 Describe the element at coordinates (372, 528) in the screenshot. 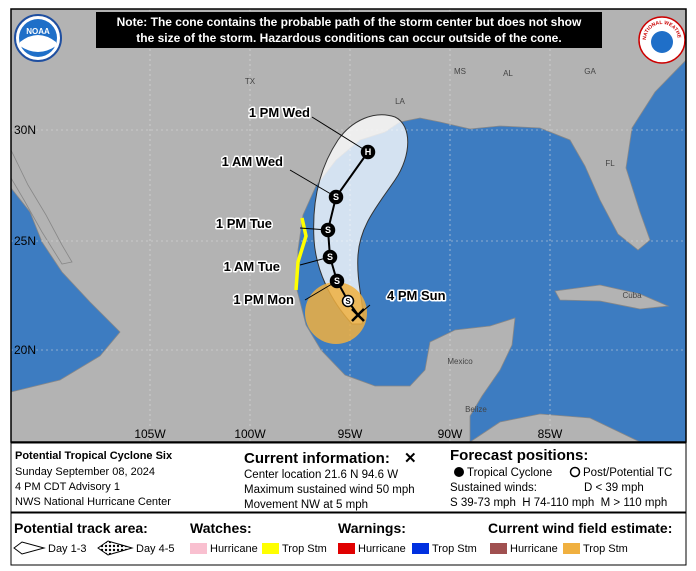

I see `legend-title: Warnings:` at that location.